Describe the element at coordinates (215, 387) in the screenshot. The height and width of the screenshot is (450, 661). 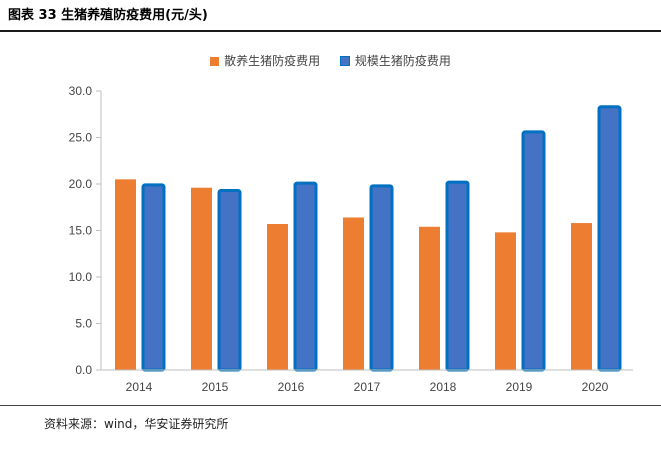
I see `x-tick-label: 2015` at that location.